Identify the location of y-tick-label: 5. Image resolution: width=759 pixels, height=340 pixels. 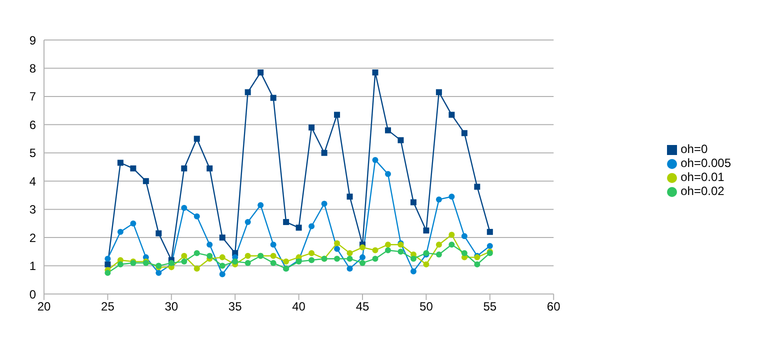
(32, 153).